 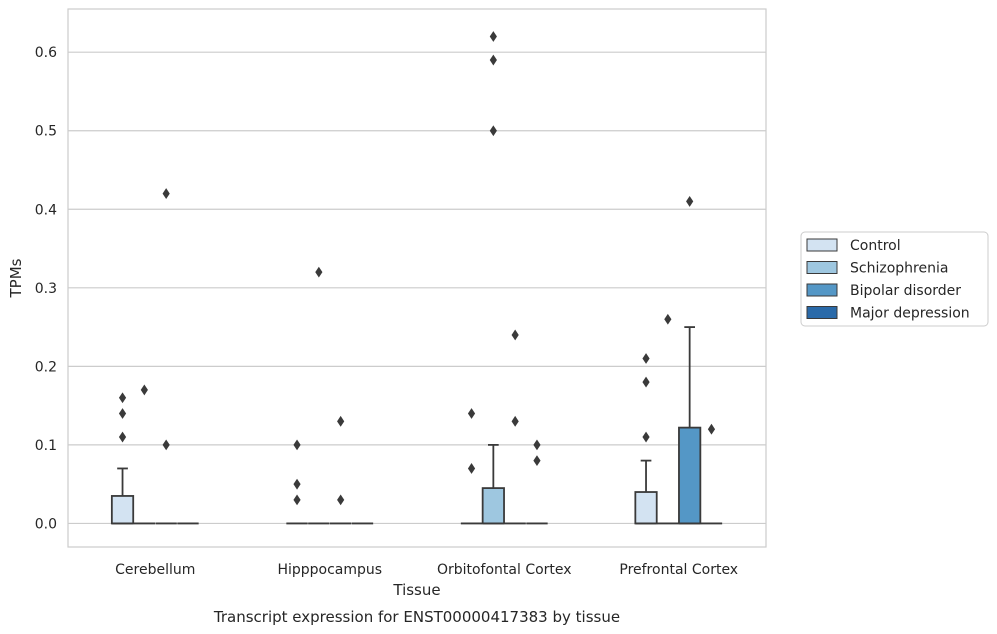 I want to click on legend-item: Major depression, so click(x=888, y=314).